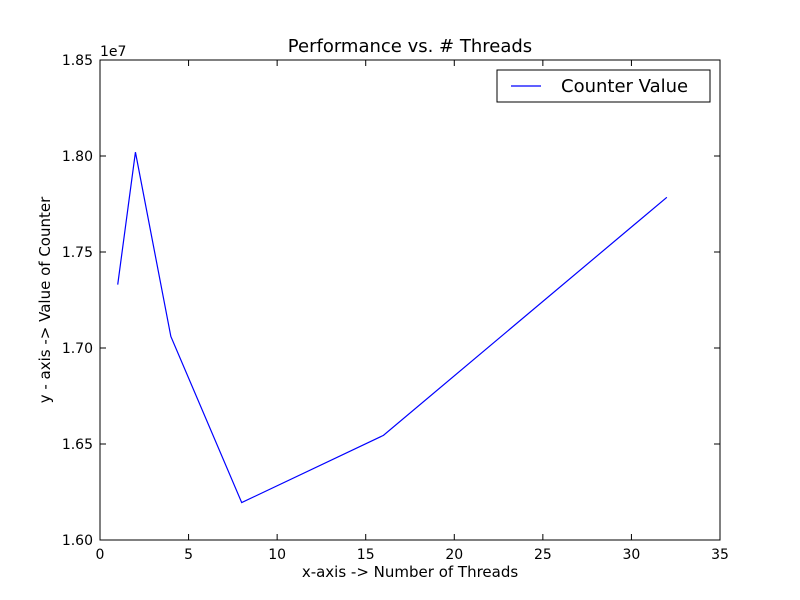  What do you see at coordinates (277, 555) in the screenshot?
I see `x-tick-label: 10` at bounding box center [277, 555].